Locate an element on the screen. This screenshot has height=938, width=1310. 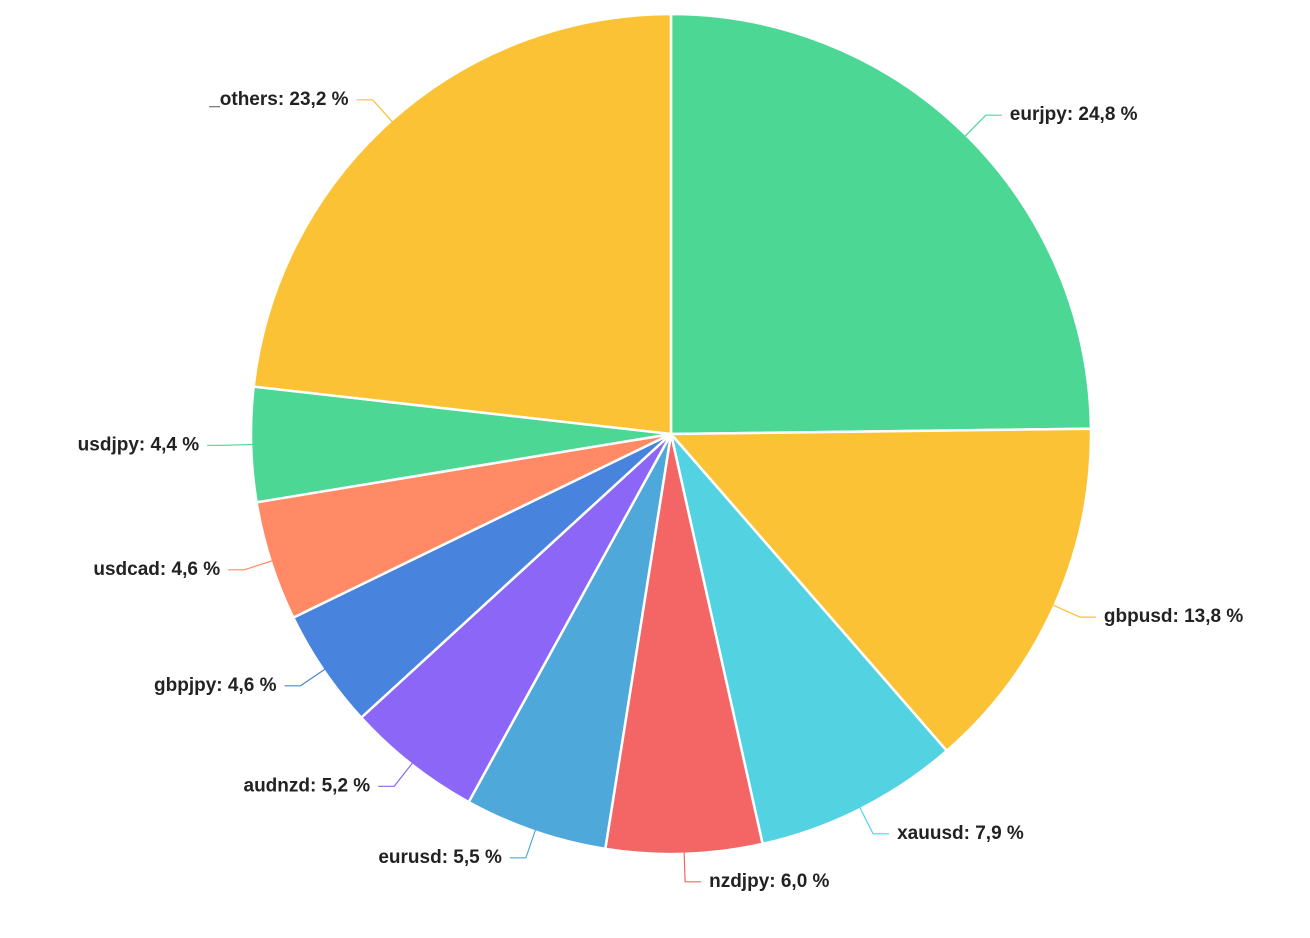
leader-line-eurjpy is located at coordinates (981, 127).